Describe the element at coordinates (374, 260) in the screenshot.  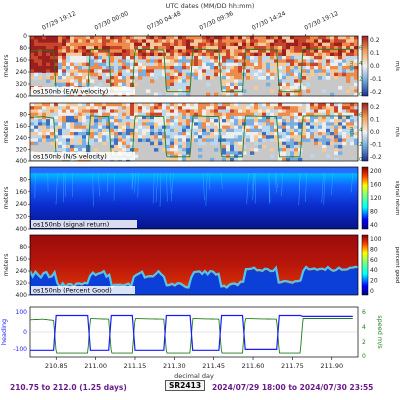
I see `colorbar-tick-label: 60` at that location.